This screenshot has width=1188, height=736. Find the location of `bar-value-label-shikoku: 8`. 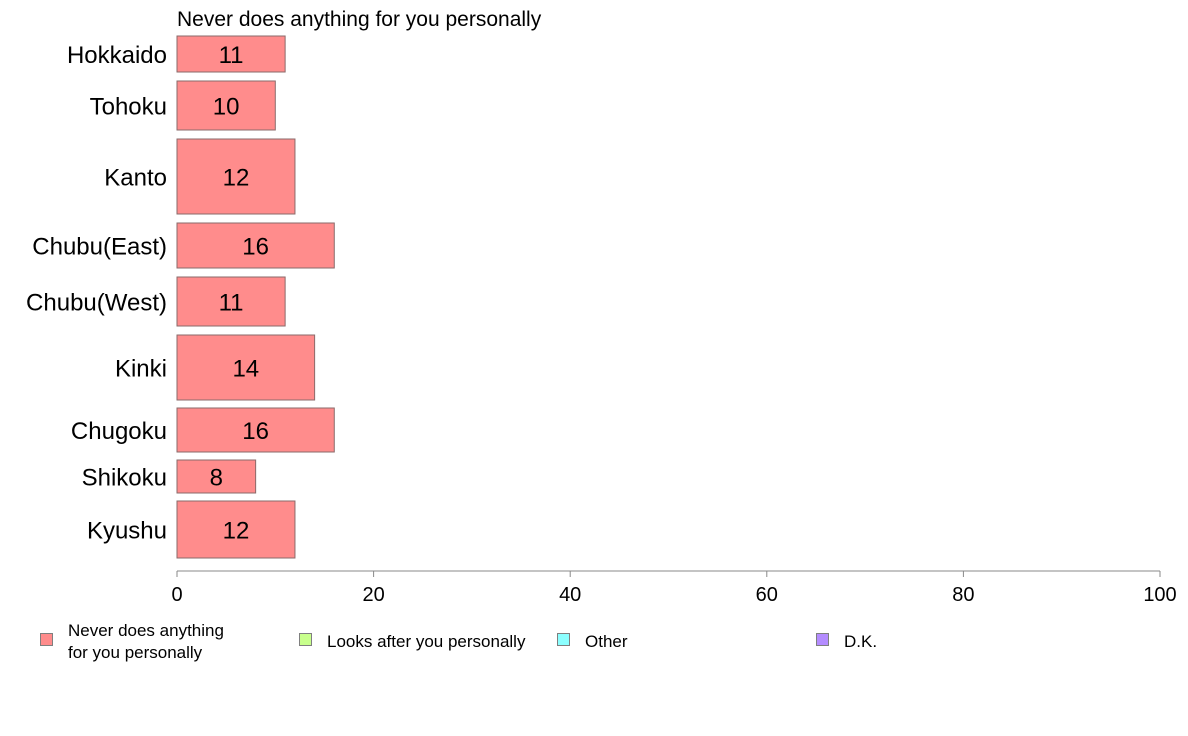

bar-value-label-shikoku: 8 is located at coordinates (216, 478).